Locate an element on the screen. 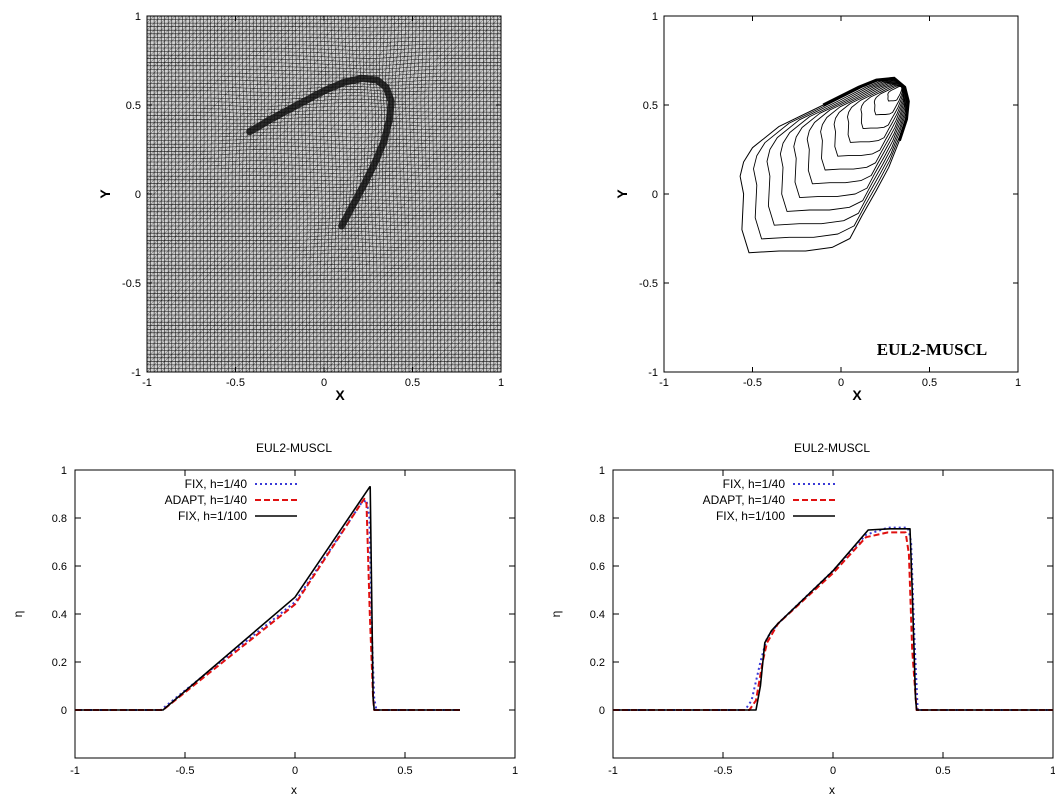  contour-lines is located at coordinates (824, 165).